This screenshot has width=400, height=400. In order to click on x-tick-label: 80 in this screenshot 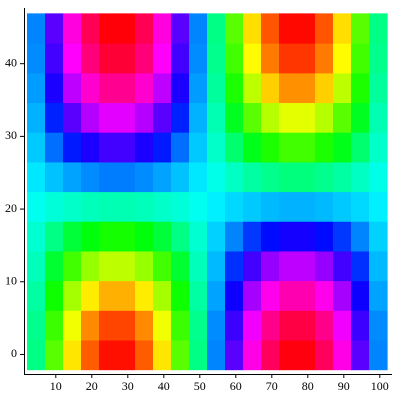, I will do `click(308, 386)`.